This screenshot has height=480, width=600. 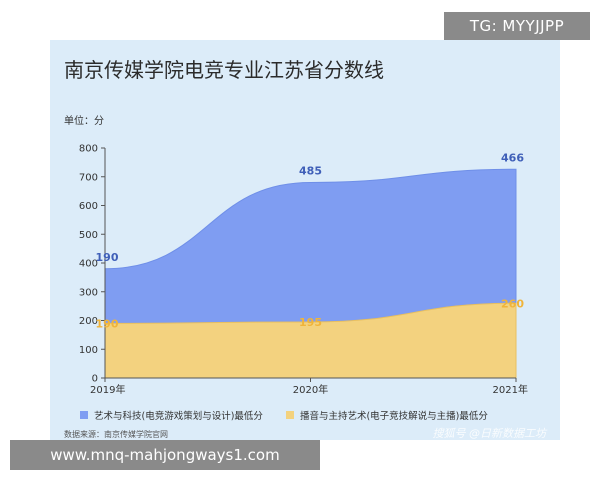 What do you see at coordinates (517, 26) in the screenshot?
I see `tg-watermark: TG: MYYJJPP` at bounding box center [517, 26].